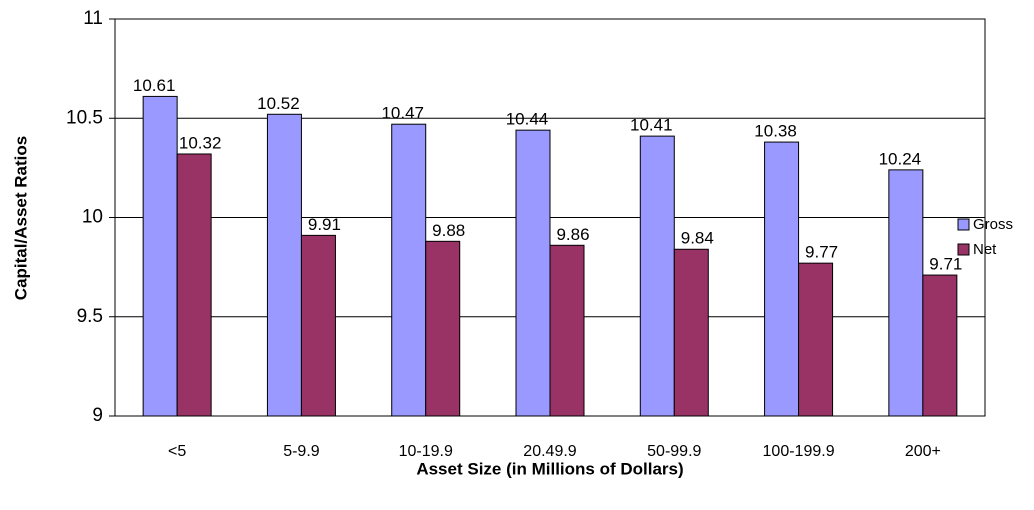 This screenshot has height=510, width=1034. I want to click on y-tick-label: 9.5, so click(90, 316).